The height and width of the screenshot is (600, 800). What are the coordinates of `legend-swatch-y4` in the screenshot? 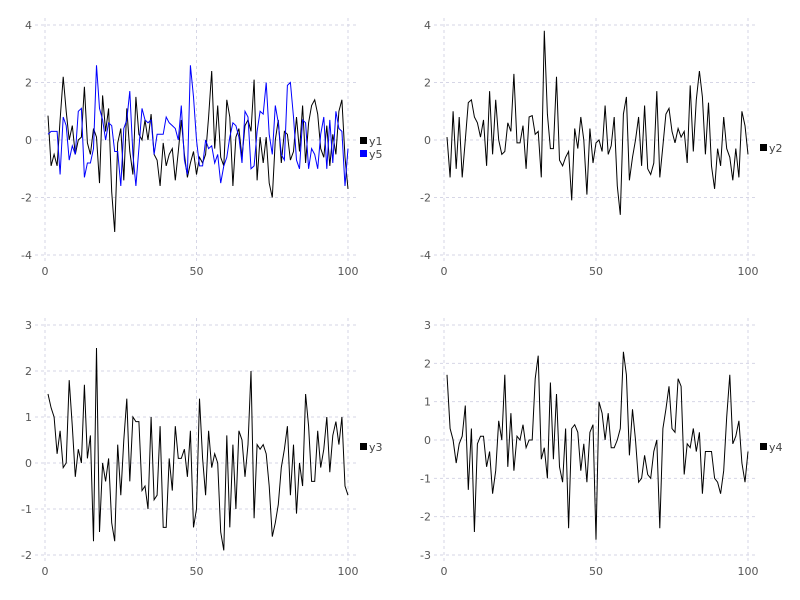 It's located at (763, 446).